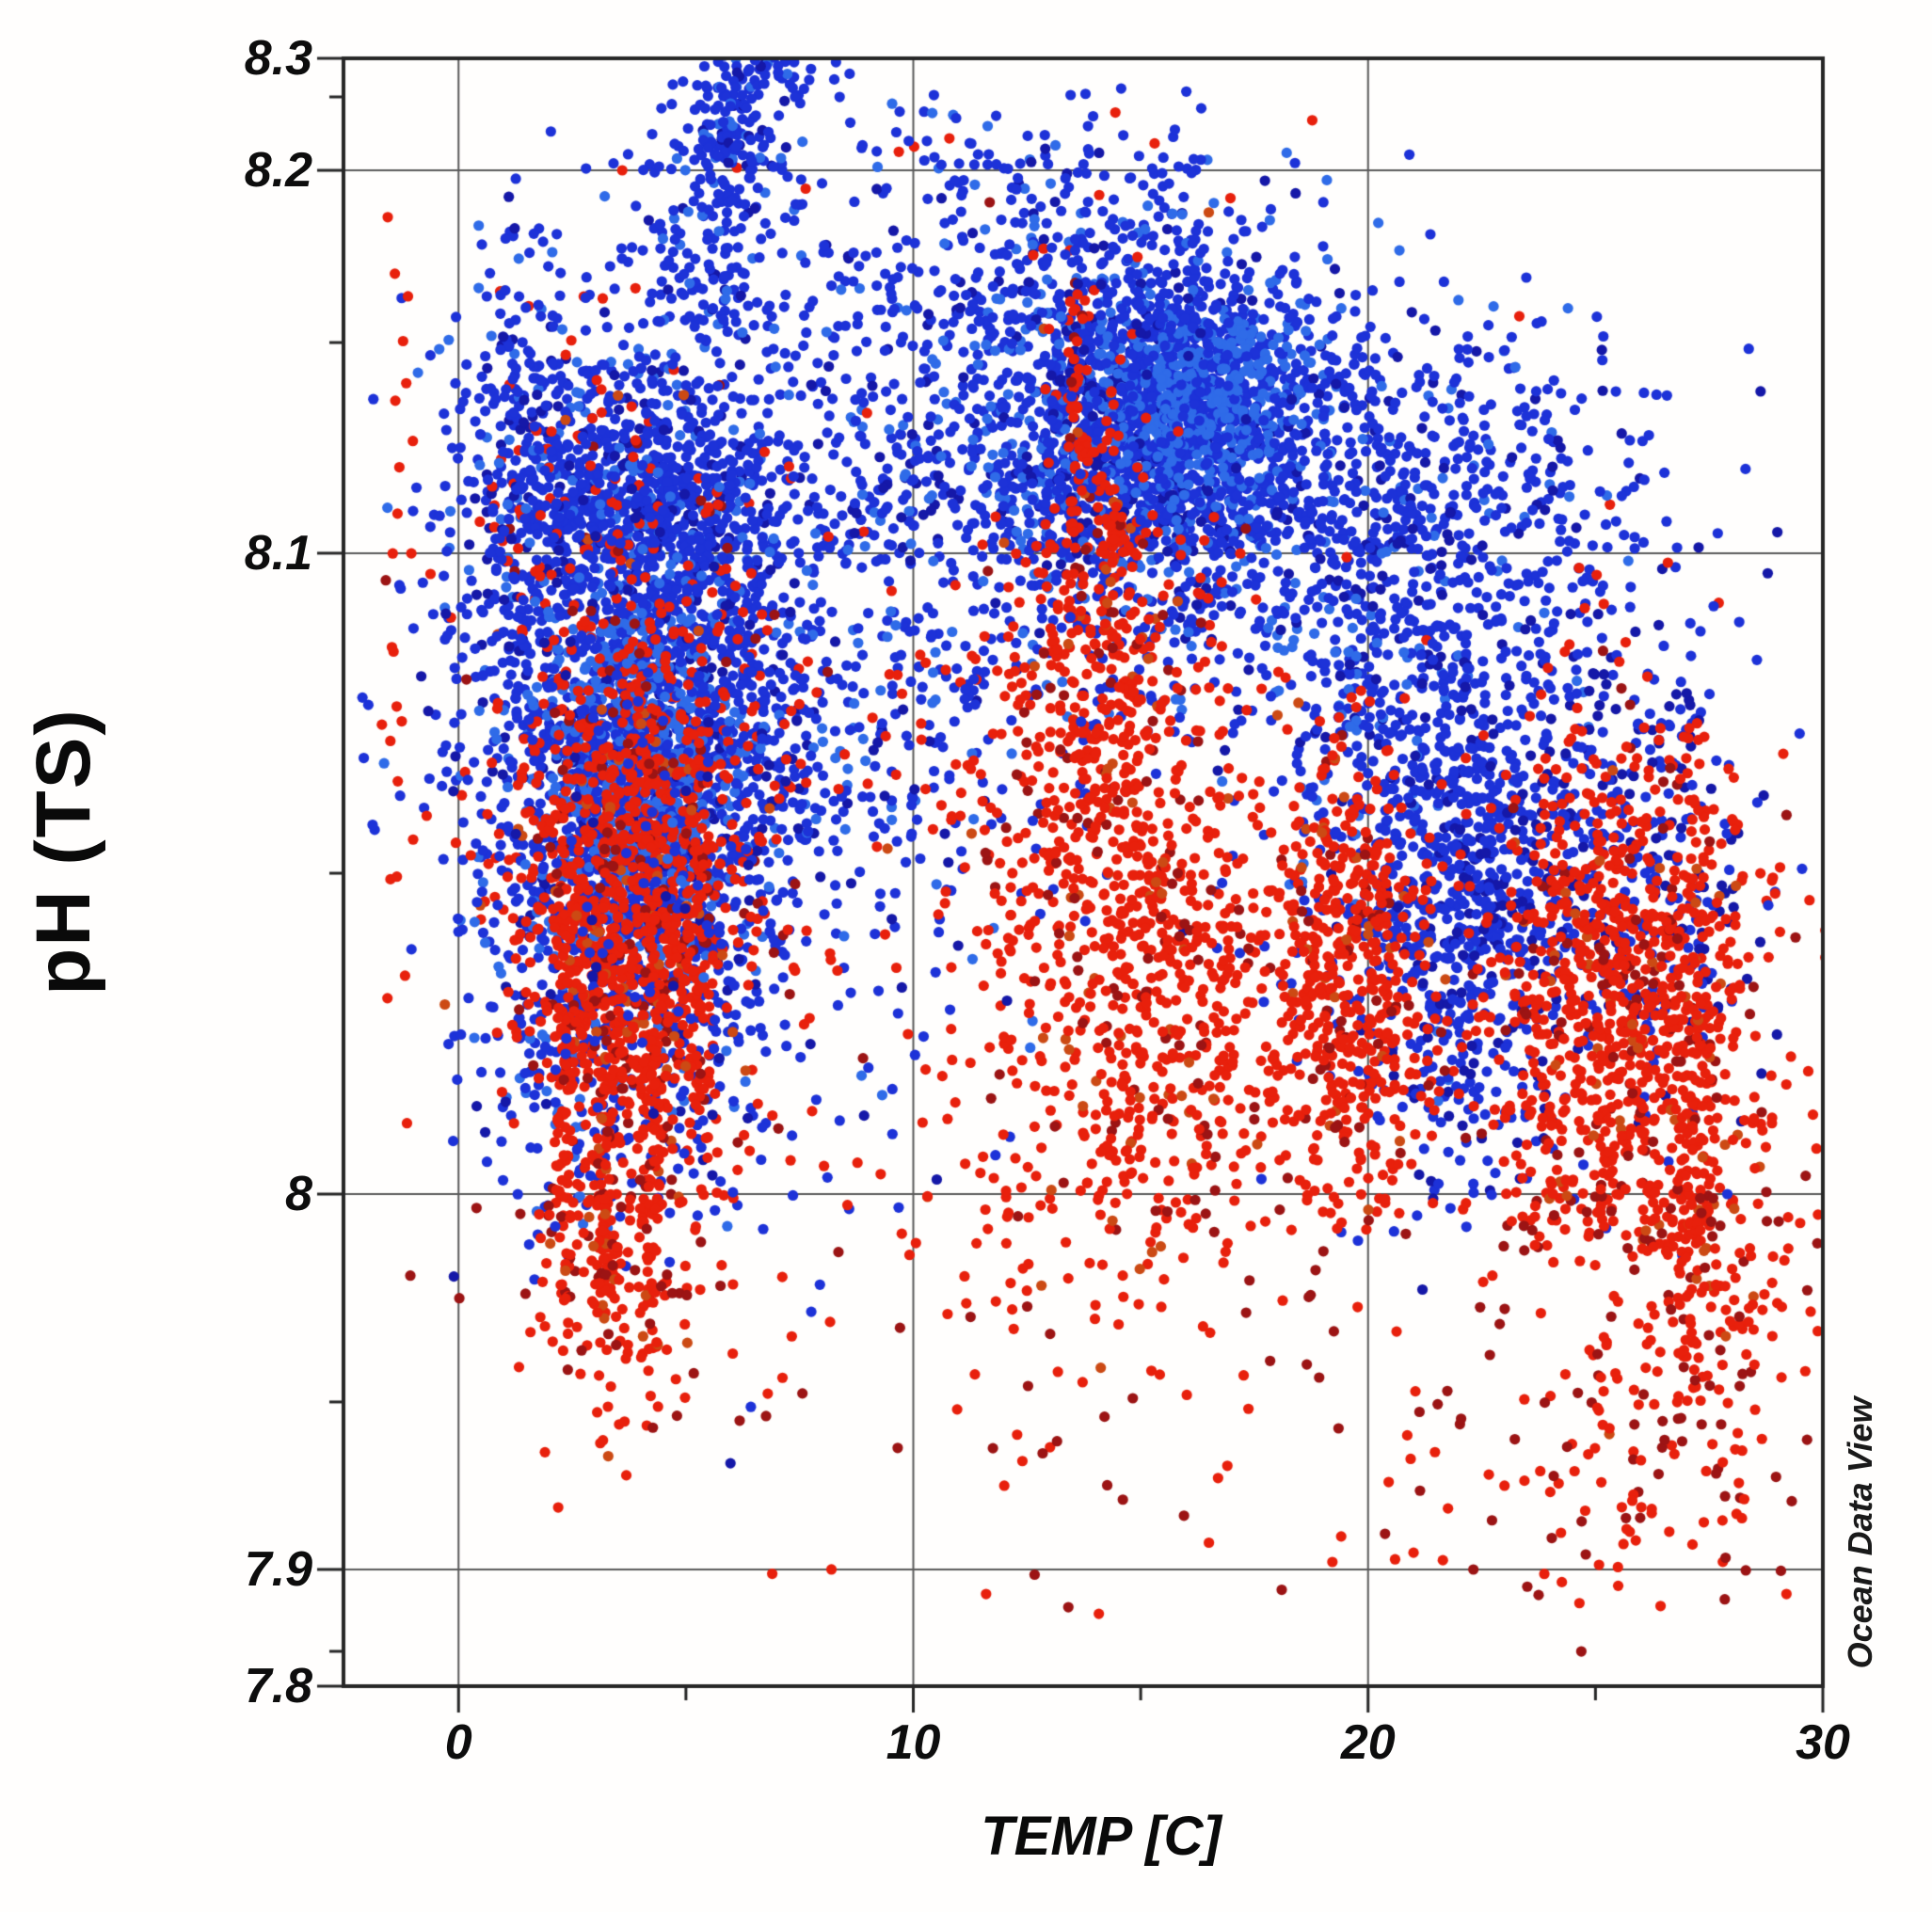 Image resolution: width=1932 pixels, height=1912 pixels. What do you see at coordinates (1101, 1836) in the screenshot?
I see `x-axis-title: TEMP [C]` at bounding box center [1101, 1836].